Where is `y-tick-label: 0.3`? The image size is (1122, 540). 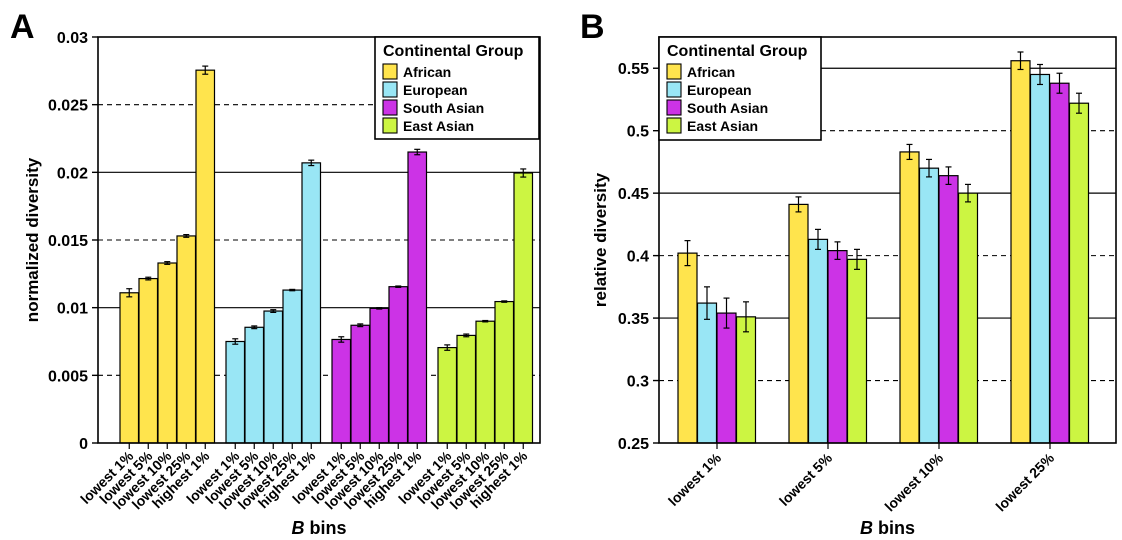
y-tick-label: 0.3 is located at coordinates (638, 382).